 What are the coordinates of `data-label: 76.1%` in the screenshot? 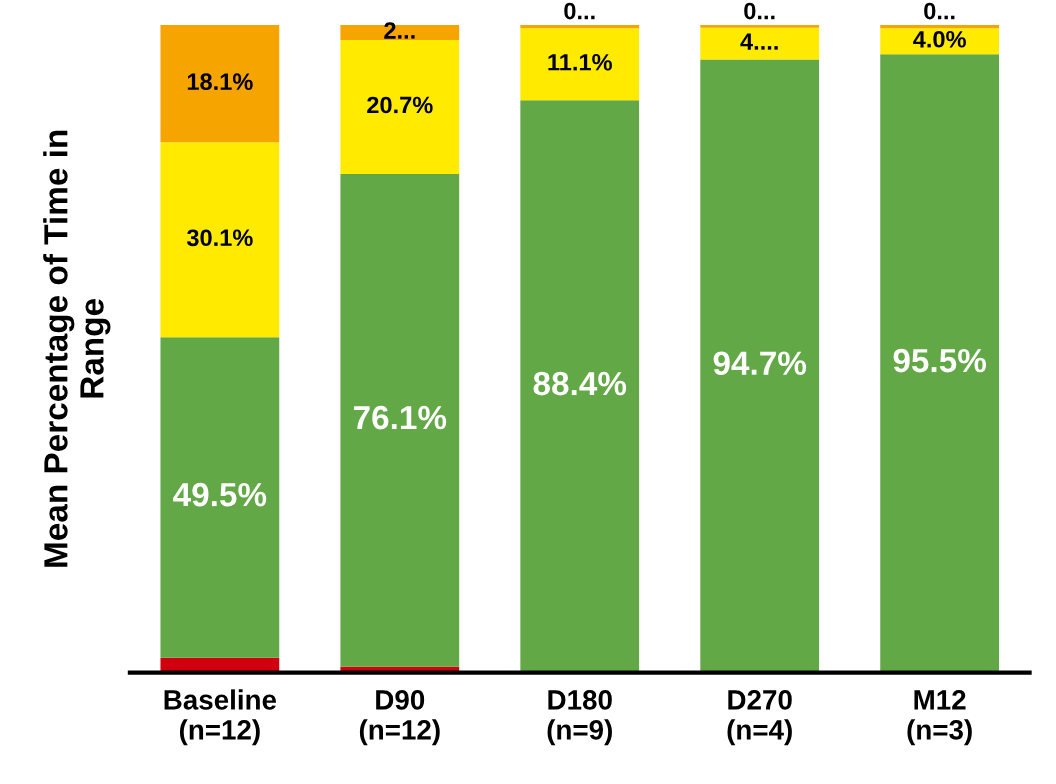 It's located at (400, 417).